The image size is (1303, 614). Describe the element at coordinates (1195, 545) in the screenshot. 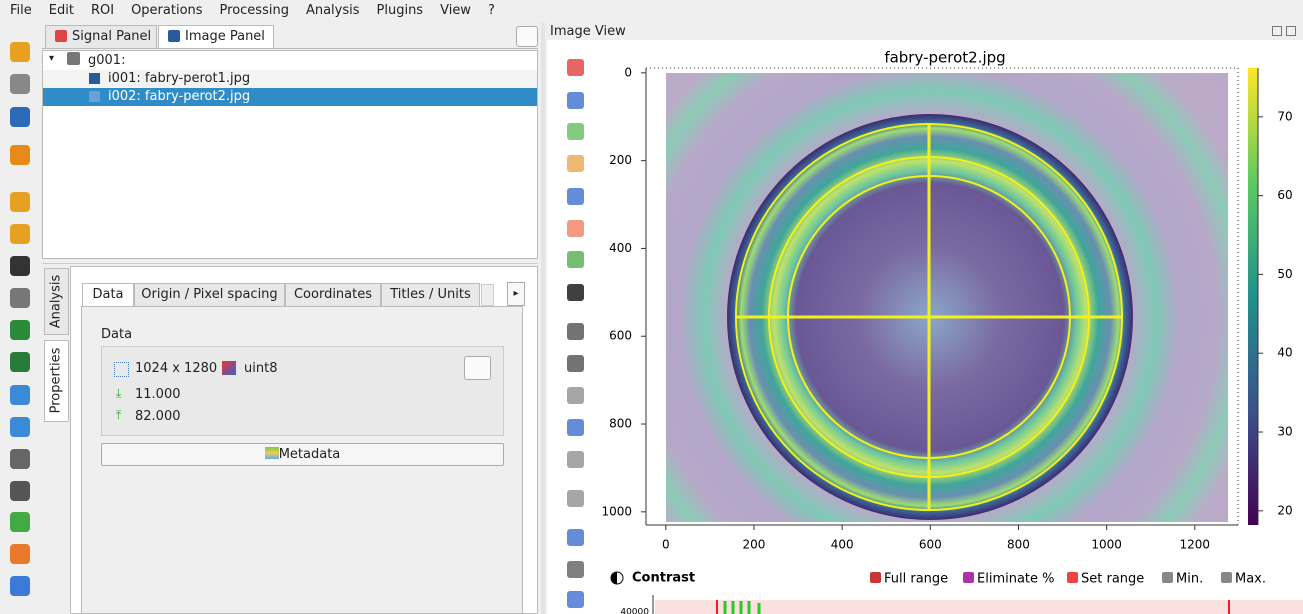

I see `x-tick-label: 1200` at that location.